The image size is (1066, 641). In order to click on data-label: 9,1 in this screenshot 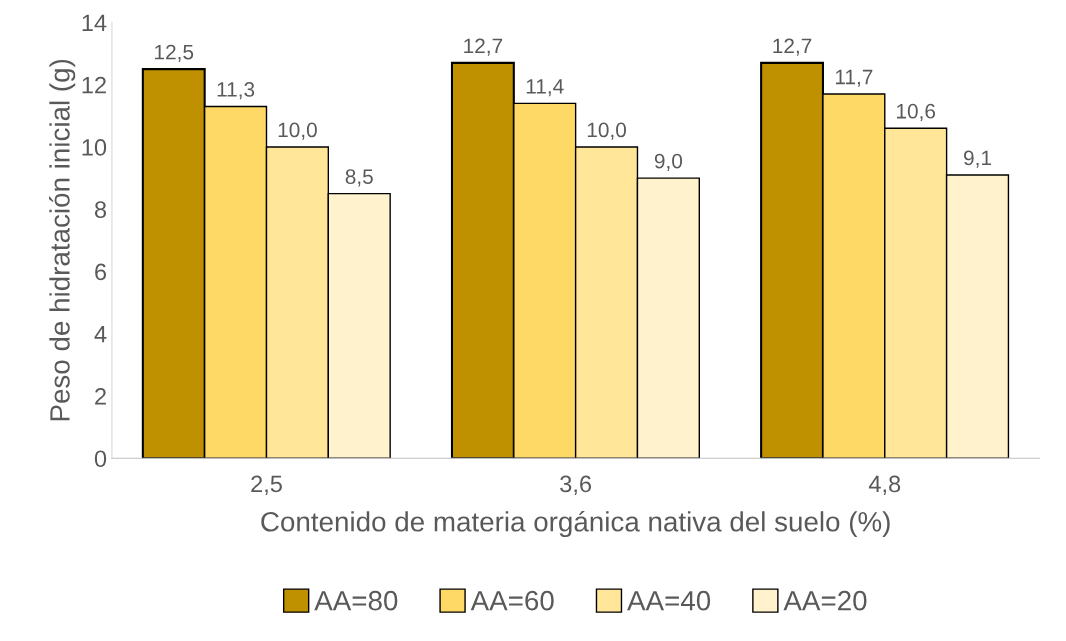, I will do `click(977, 159)`.